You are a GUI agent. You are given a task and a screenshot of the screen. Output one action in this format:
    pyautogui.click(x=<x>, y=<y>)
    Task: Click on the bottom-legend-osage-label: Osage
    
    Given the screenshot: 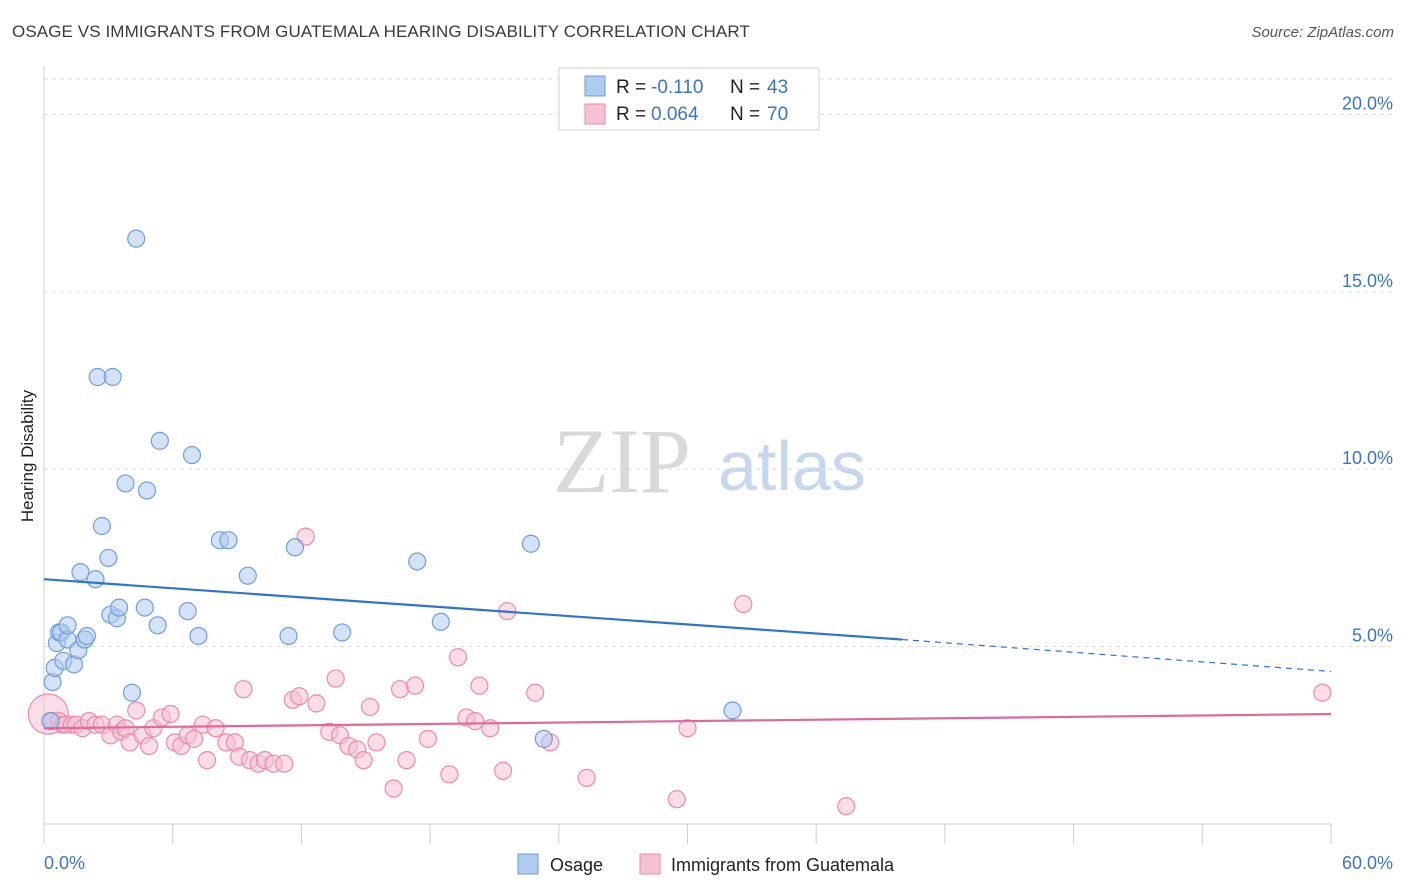 What is the action you would take?
    pyautogui.click(x=576, y=865)
    